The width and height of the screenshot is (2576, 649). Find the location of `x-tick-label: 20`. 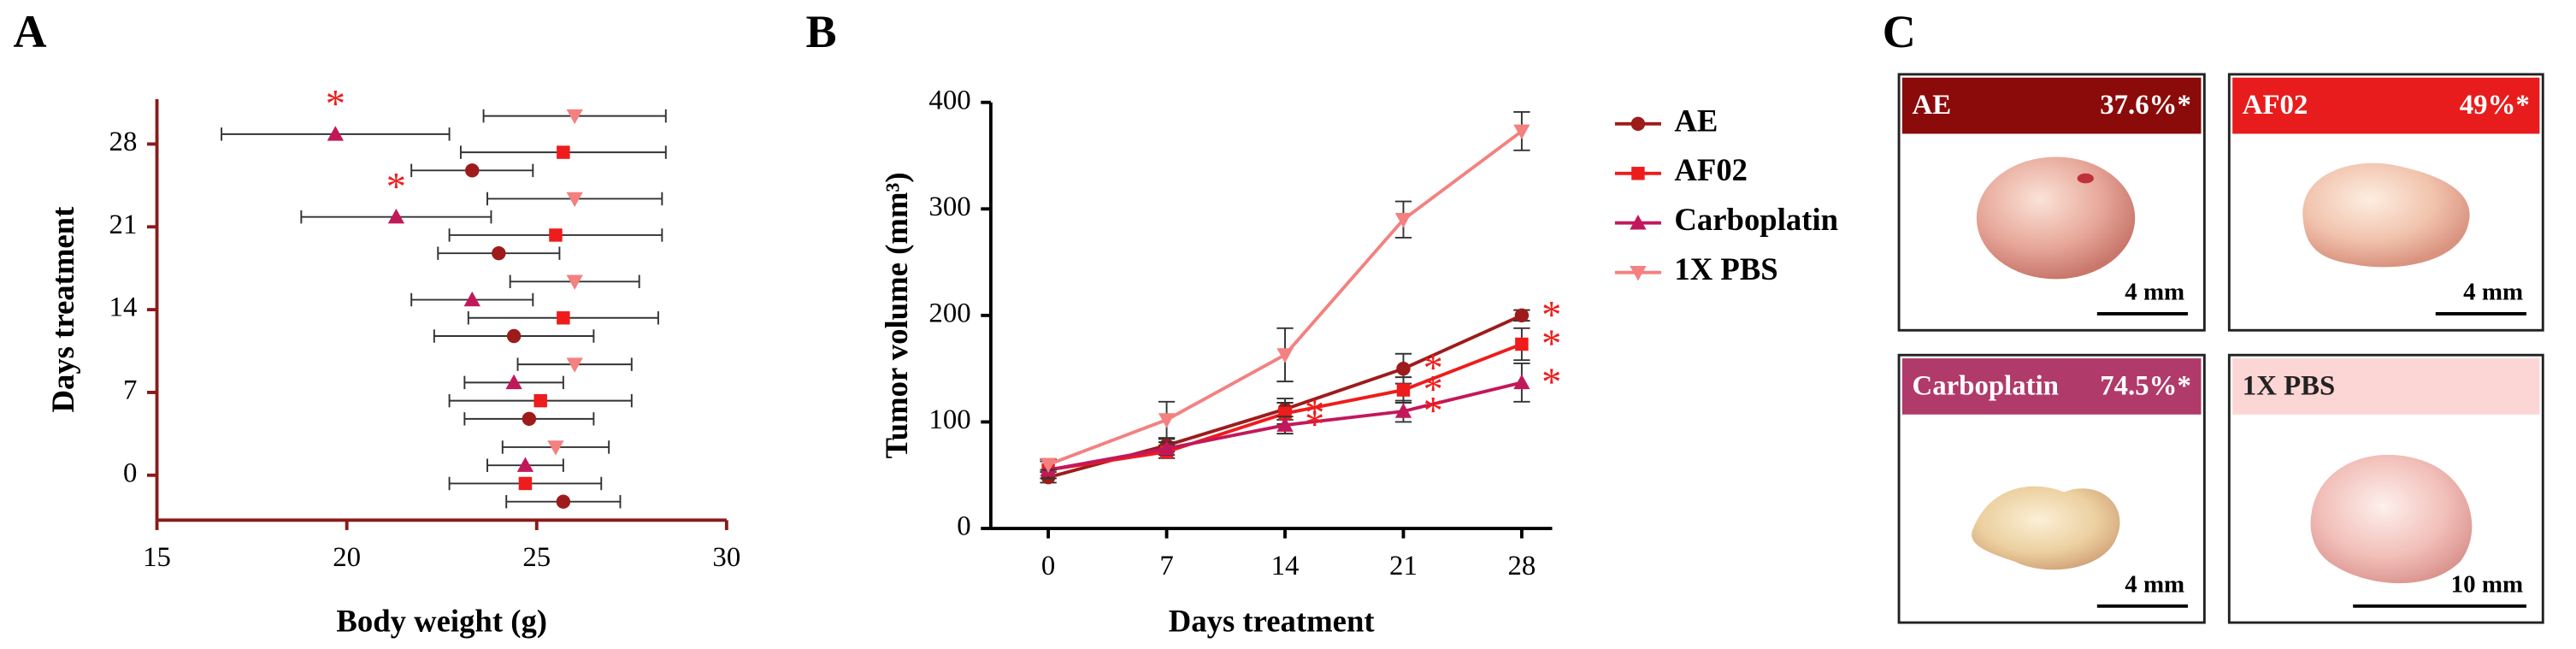

x-tick-label: 20 is located at coordinates (347, 557).